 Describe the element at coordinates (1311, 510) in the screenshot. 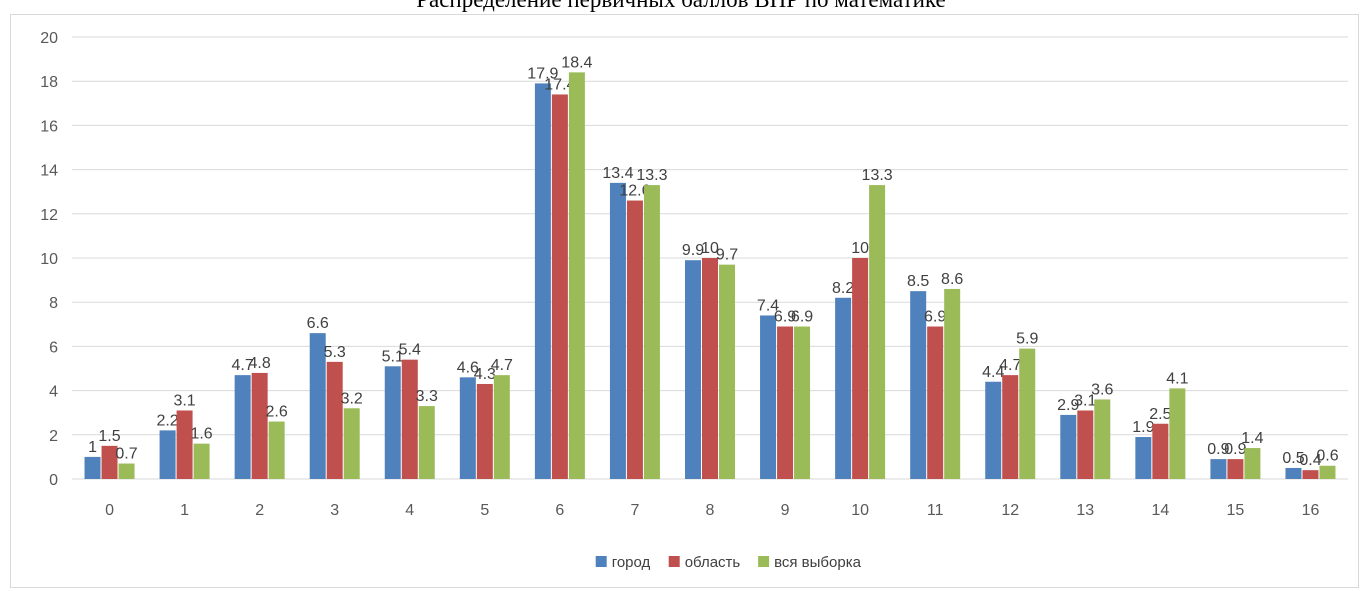

I see `x-tick-label: 16` at that location.